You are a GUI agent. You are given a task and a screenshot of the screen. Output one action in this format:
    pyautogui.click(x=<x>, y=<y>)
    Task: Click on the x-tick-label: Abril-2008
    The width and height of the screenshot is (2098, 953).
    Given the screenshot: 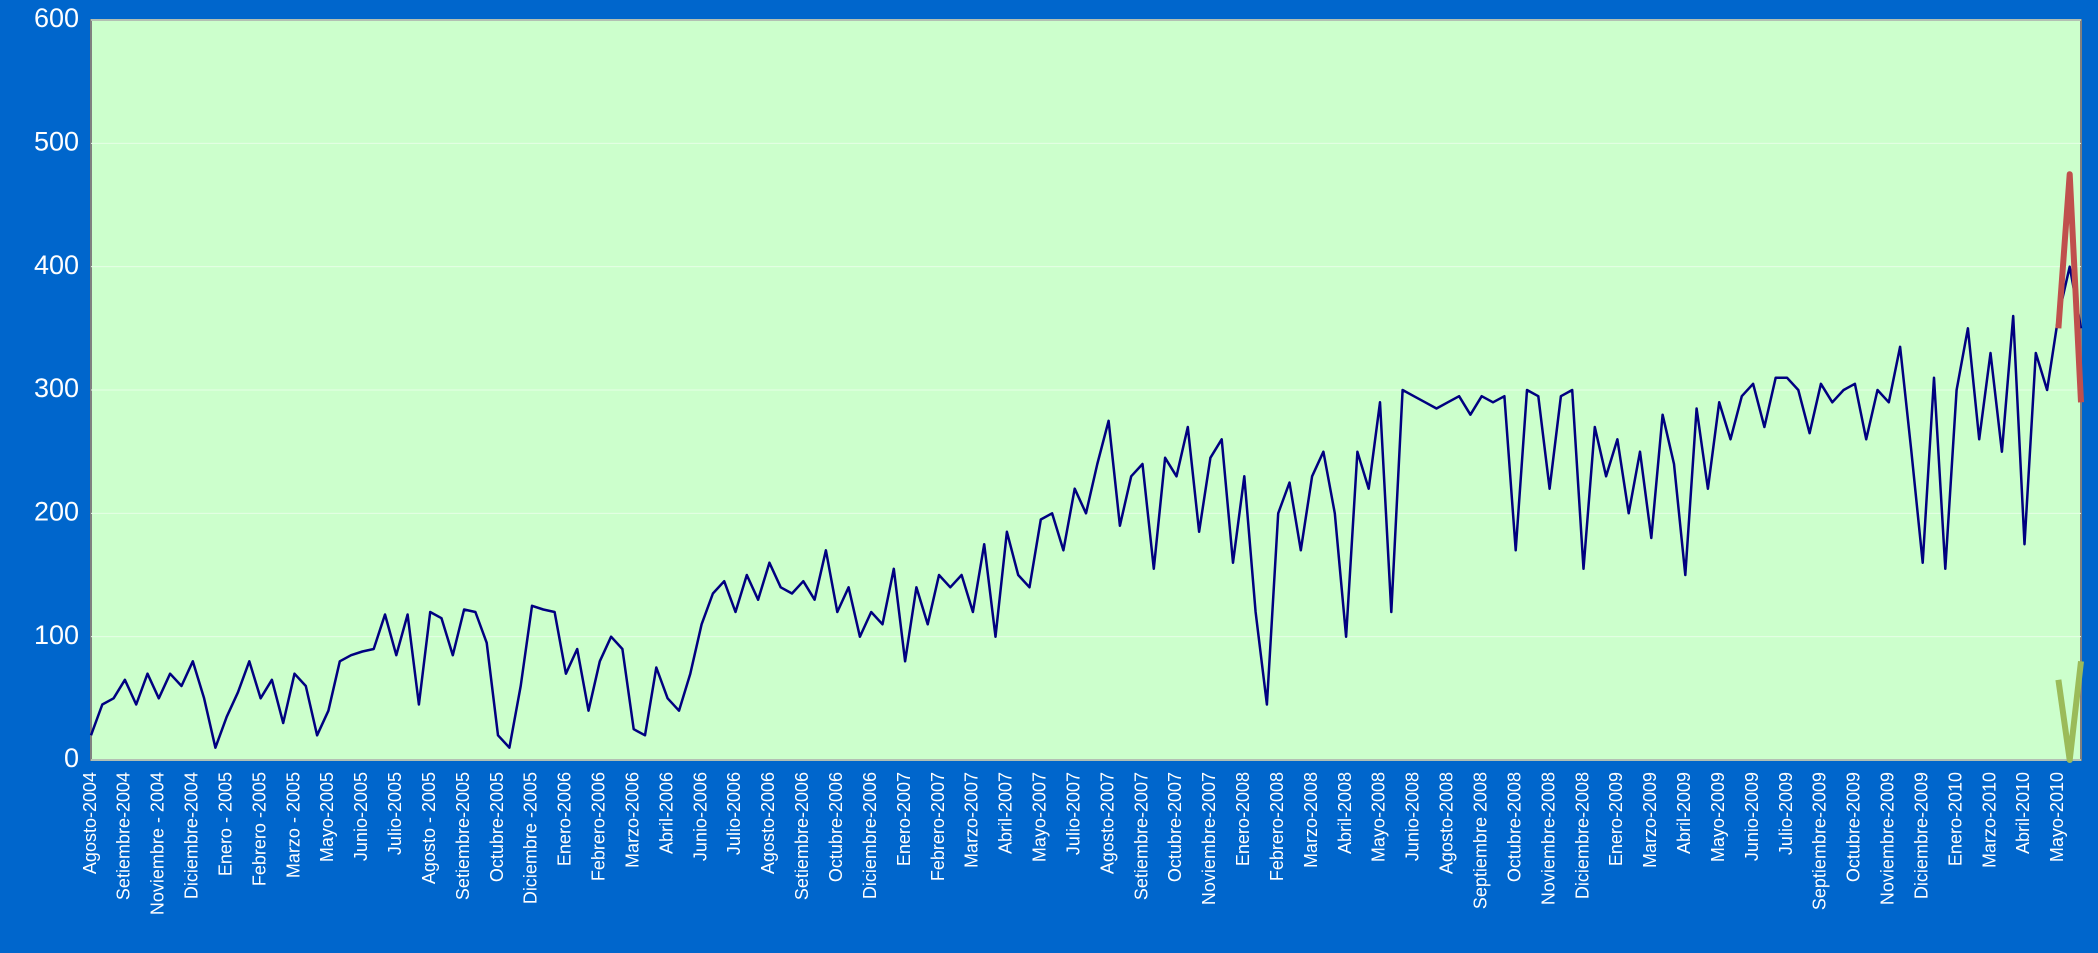 What is the action you would take?
    pyautogui.click(x=1345, y=813)
    